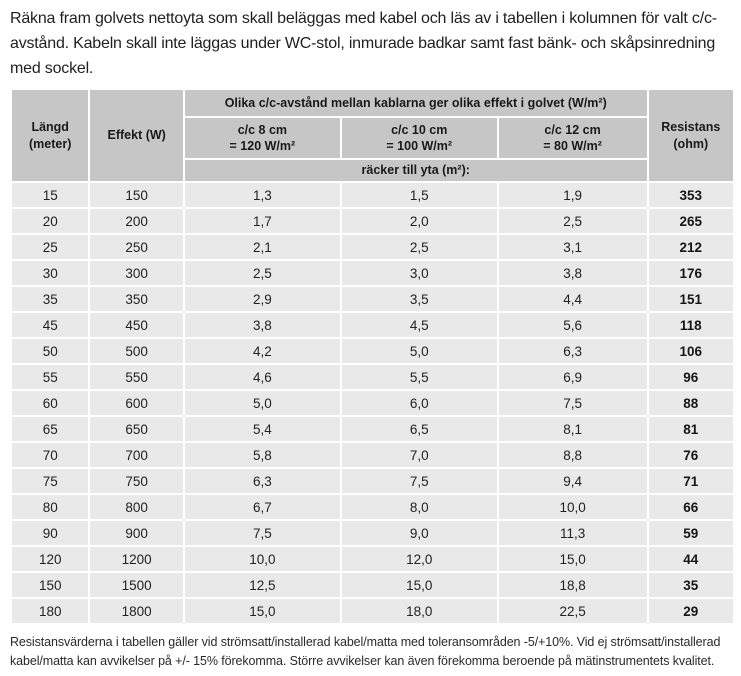 This screenshot has width=741, height=676. I want to click on cc12-area-cell: 18,8, so click(572, 585).